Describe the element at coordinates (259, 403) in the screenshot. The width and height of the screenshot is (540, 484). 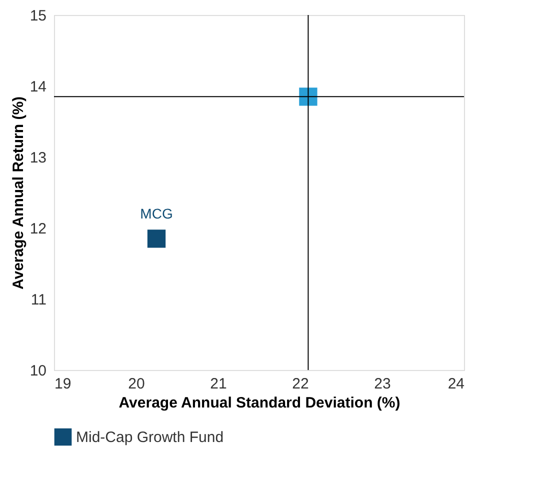
I see `x-axis-title: Average Annual Standard Deviation (%)` at that location.